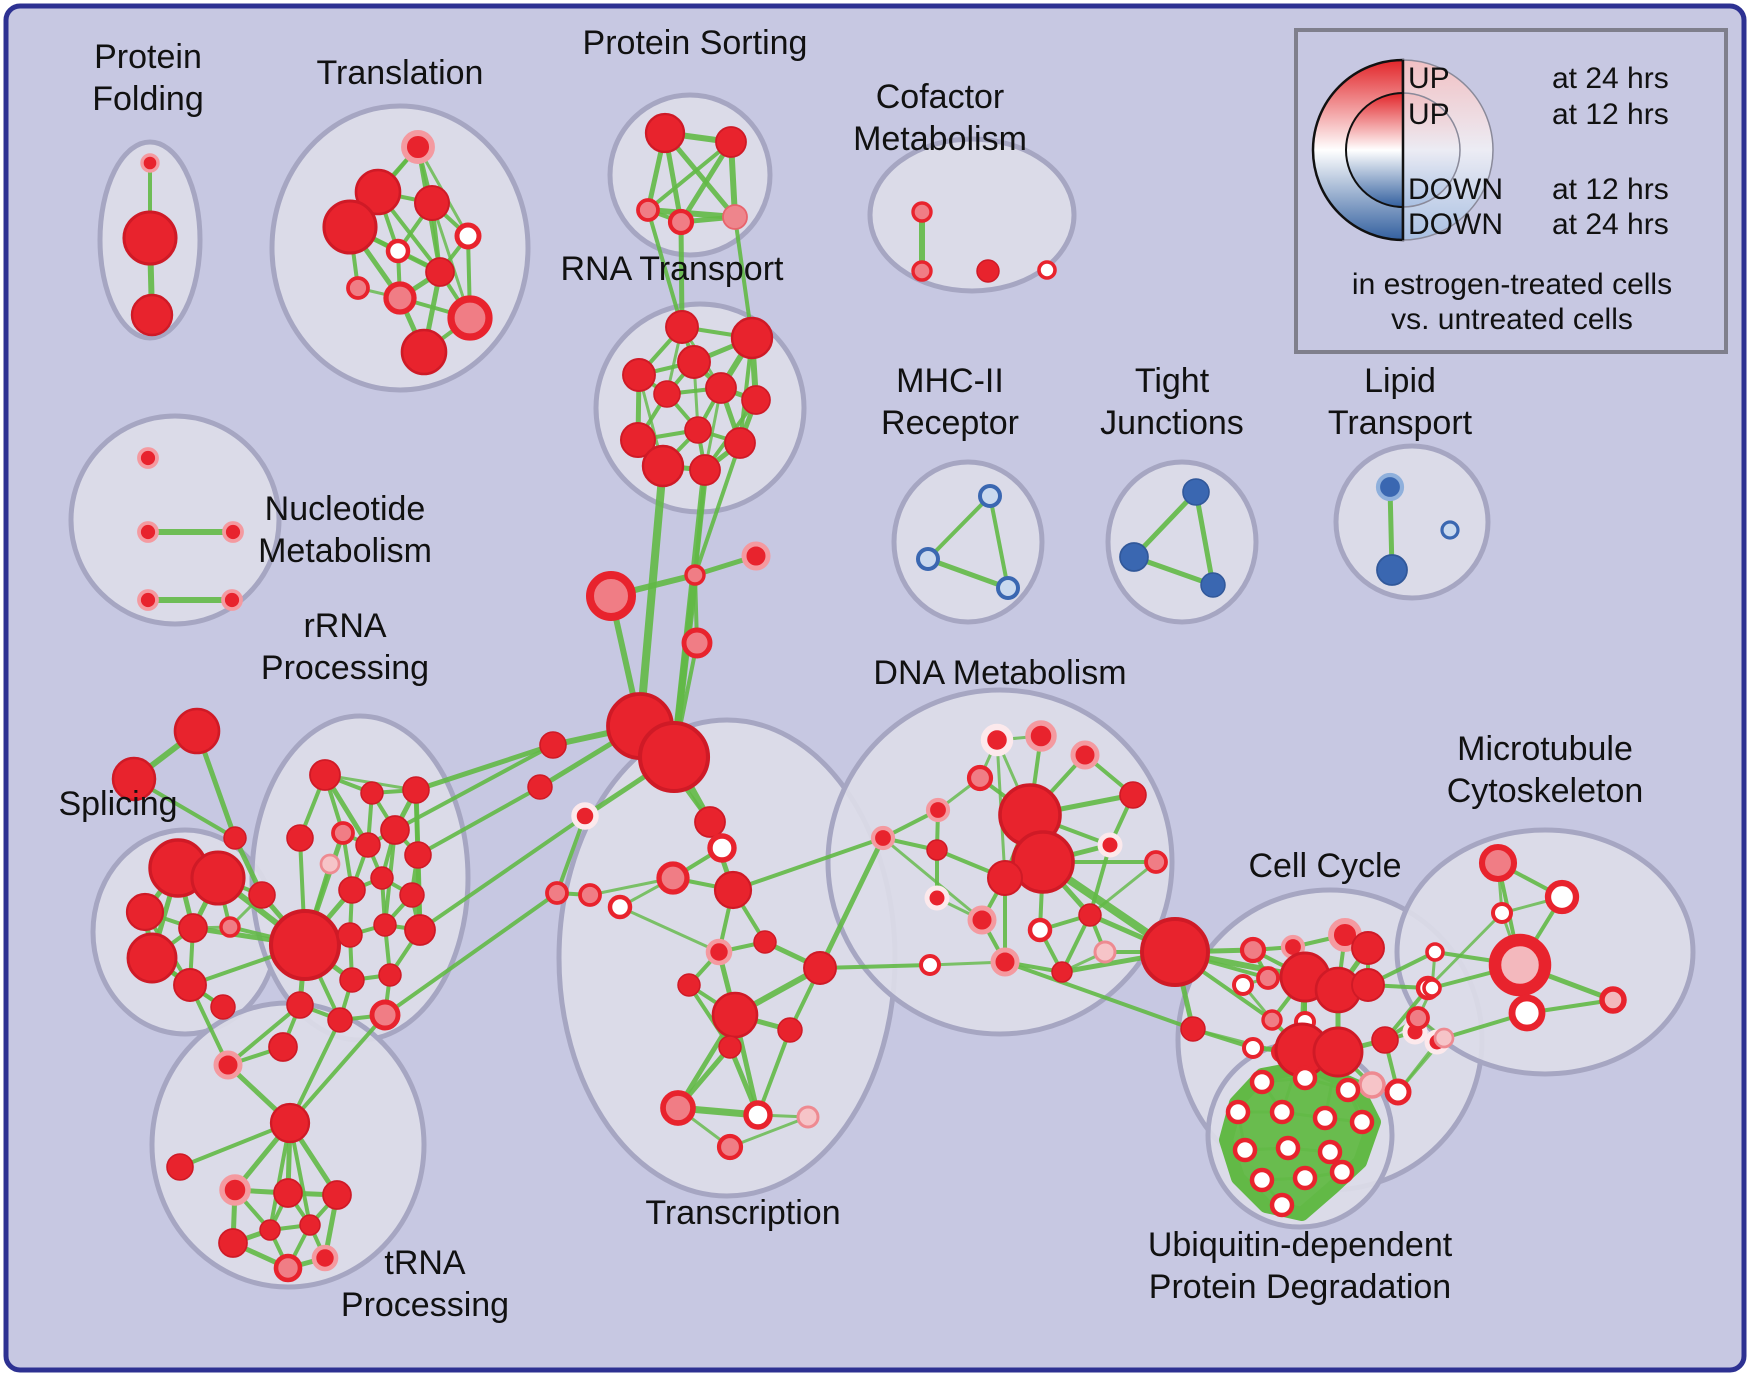 This screenshot has width=1750, height=1376. I want to click on cluster-label-lipid-transport: Lipid, so click(1400, 381).